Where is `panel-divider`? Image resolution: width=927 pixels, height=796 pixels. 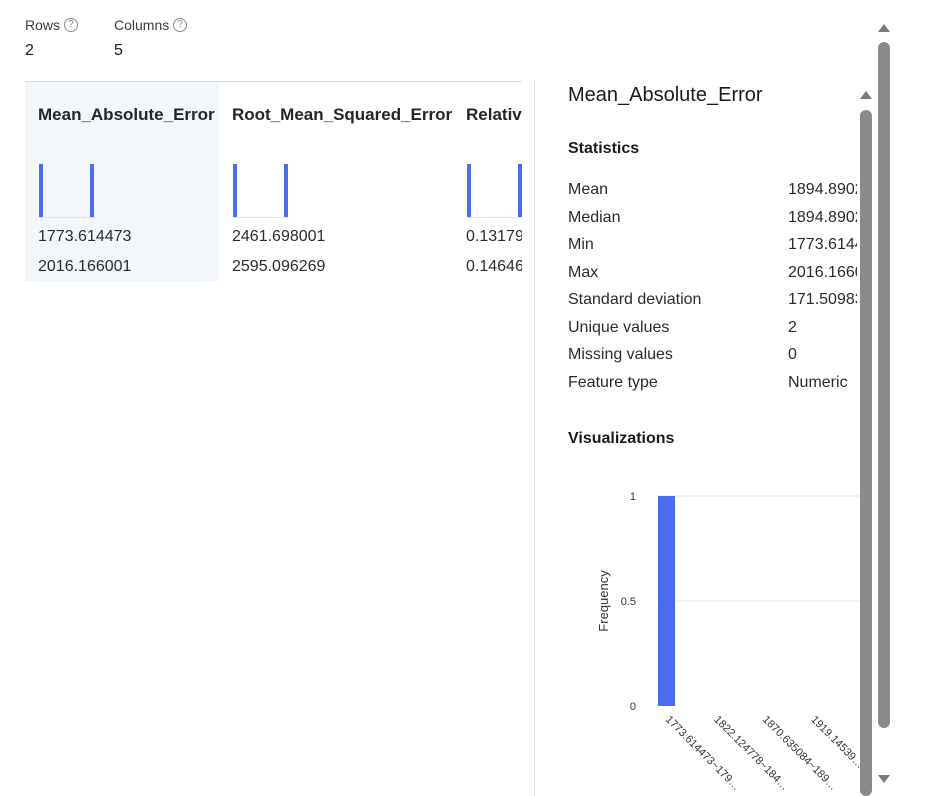
panel-divider is located at coordinates (534, 438).